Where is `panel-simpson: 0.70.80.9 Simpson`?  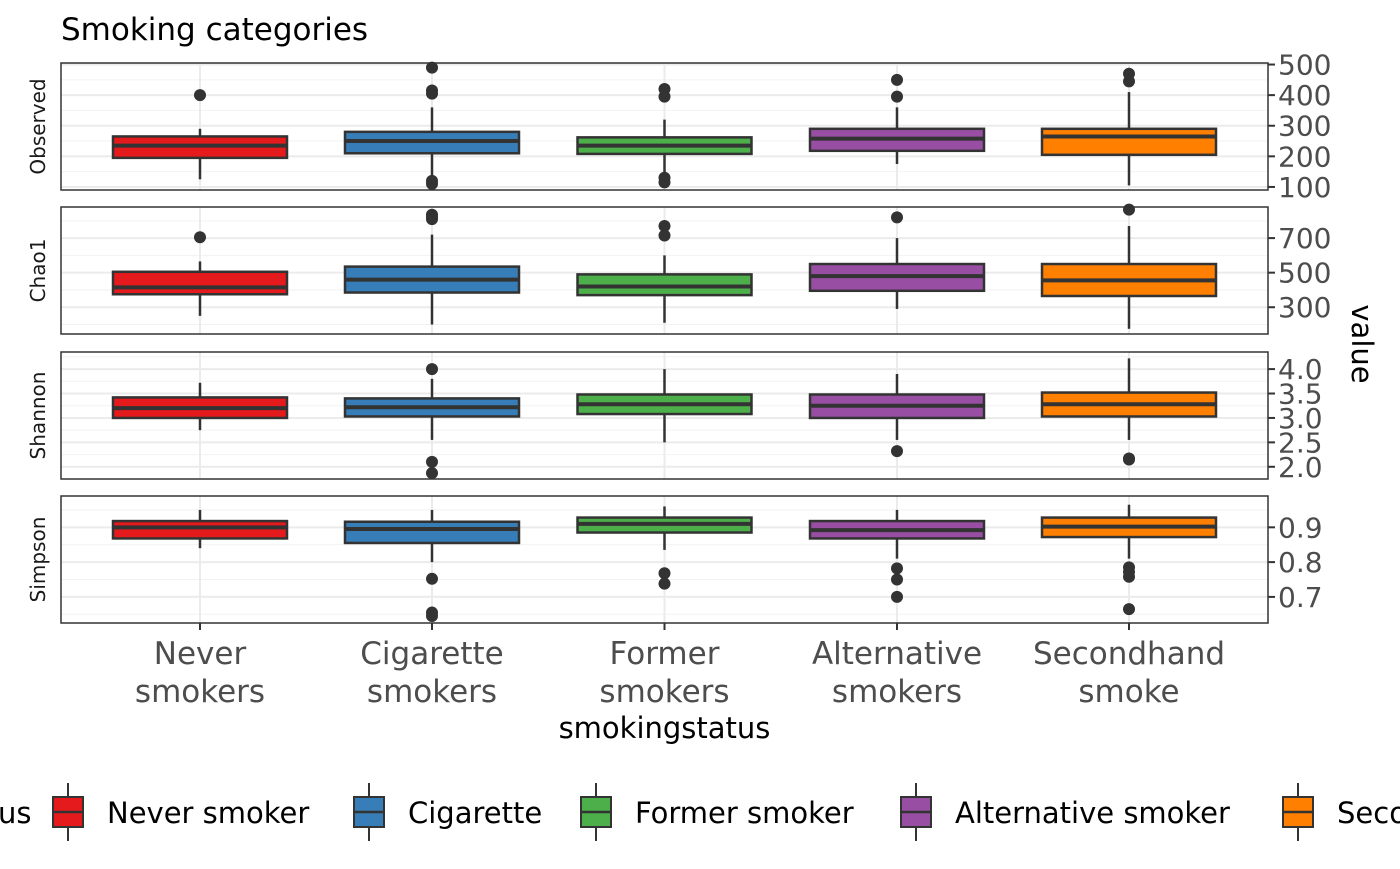
panel-simpson: 0.70.80.9 Simpson is located at coordinates (674, 559).